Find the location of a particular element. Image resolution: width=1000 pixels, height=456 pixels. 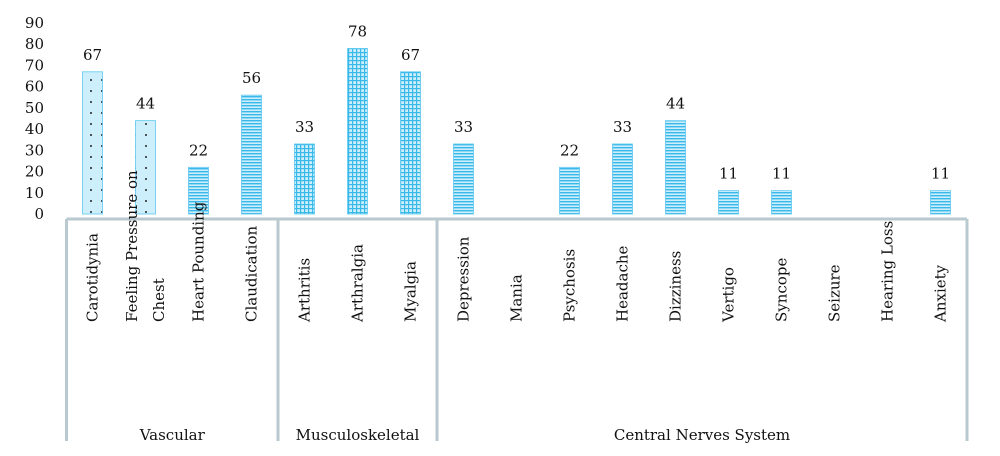

category-label: Anxiety is located at coordinates (941, 293).